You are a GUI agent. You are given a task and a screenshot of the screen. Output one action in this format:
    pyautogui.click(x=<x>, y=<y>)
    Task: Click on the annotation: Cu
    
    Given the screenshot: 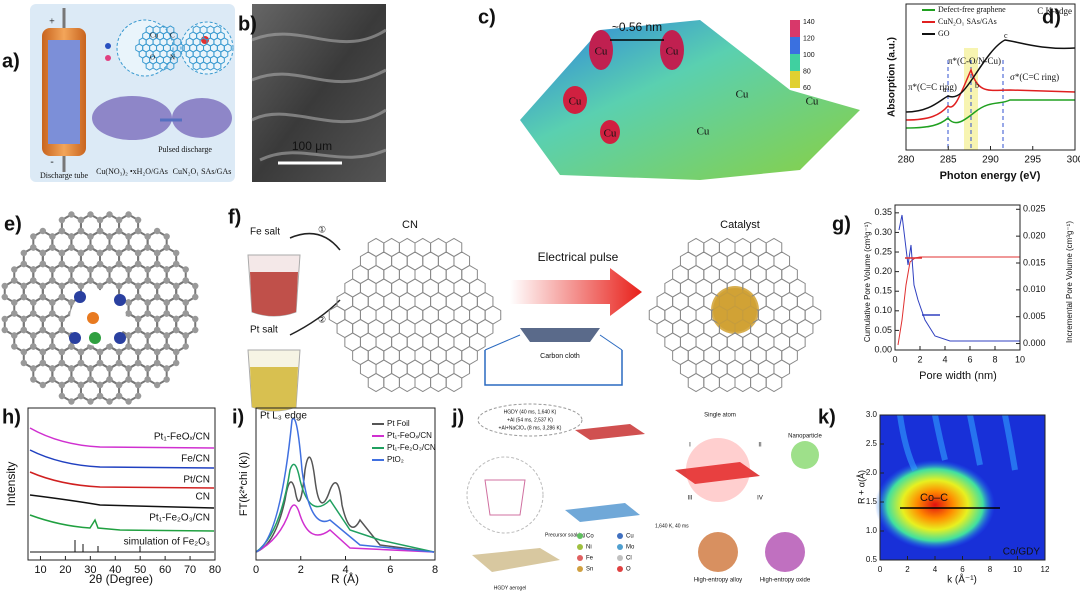 What is the action you would take?
    pyautogui.click(x=154, y=36)
    